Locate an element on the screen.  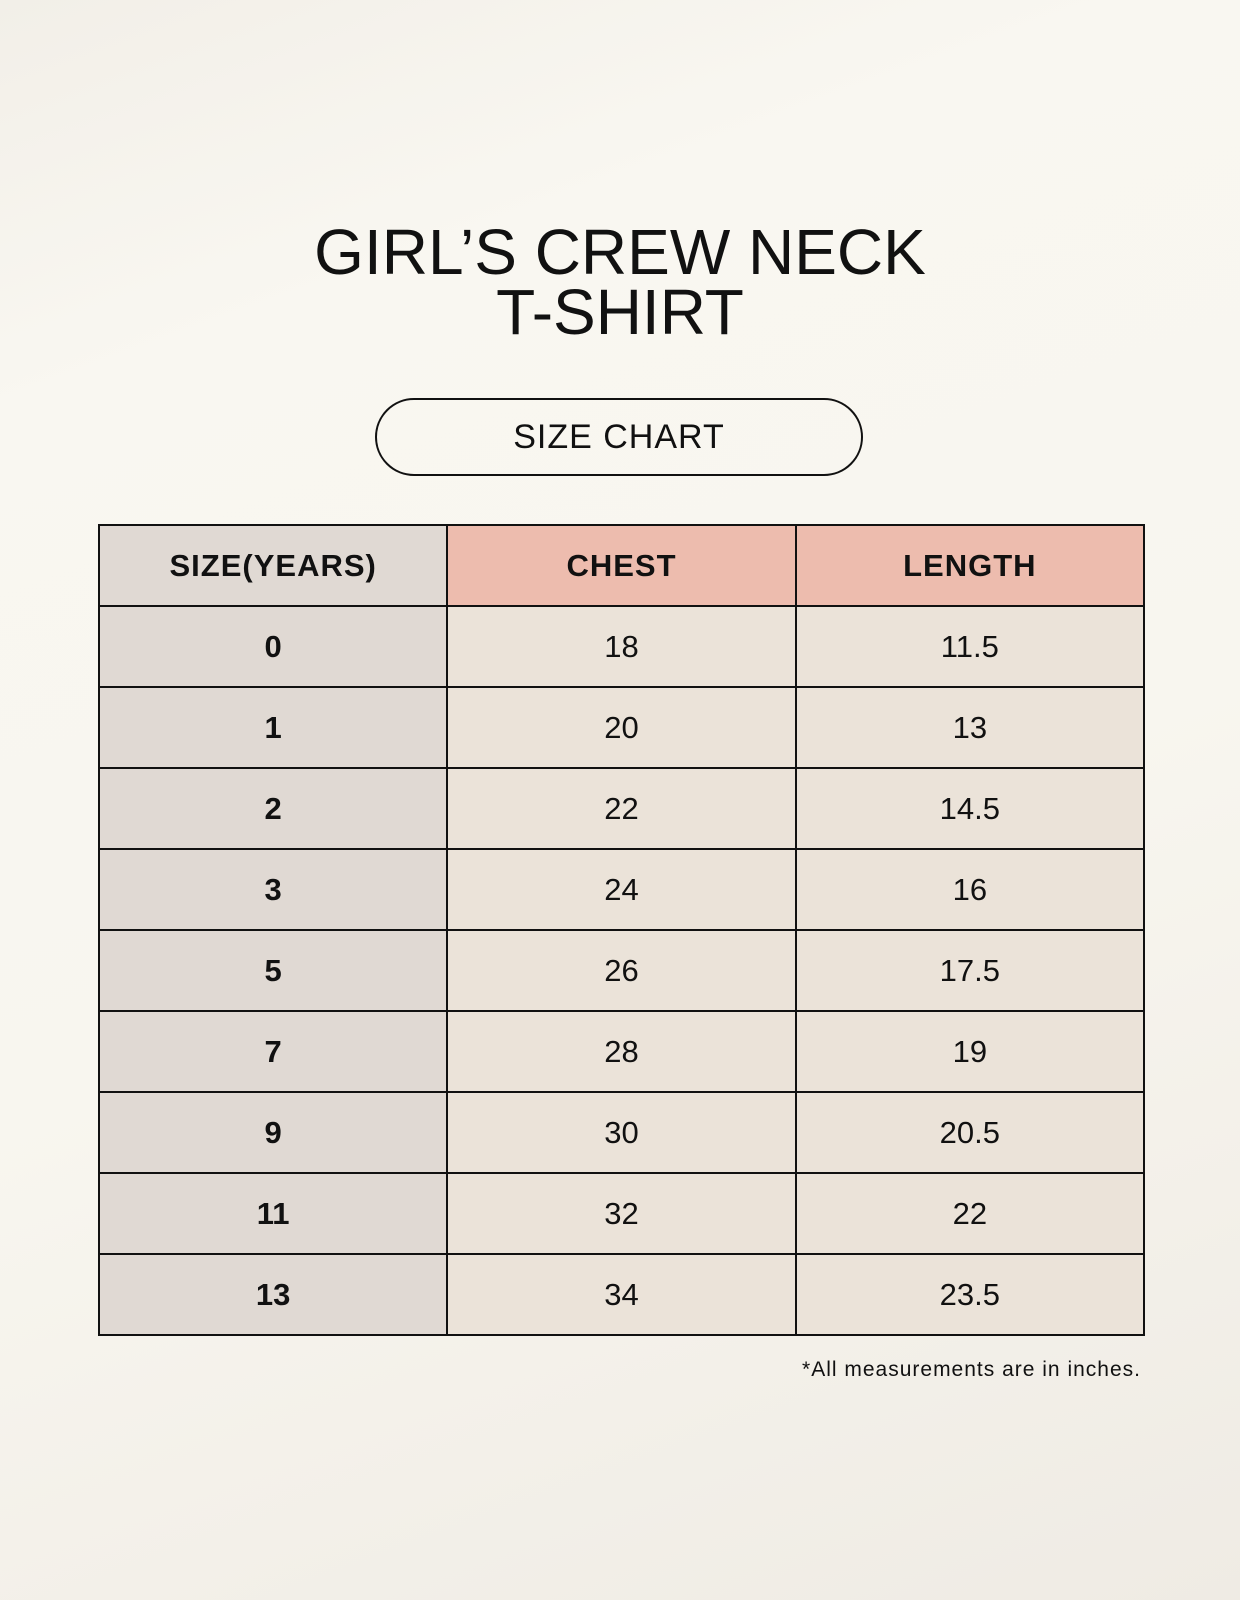
length-cell: 22 is located at coordinates (970, 1213).